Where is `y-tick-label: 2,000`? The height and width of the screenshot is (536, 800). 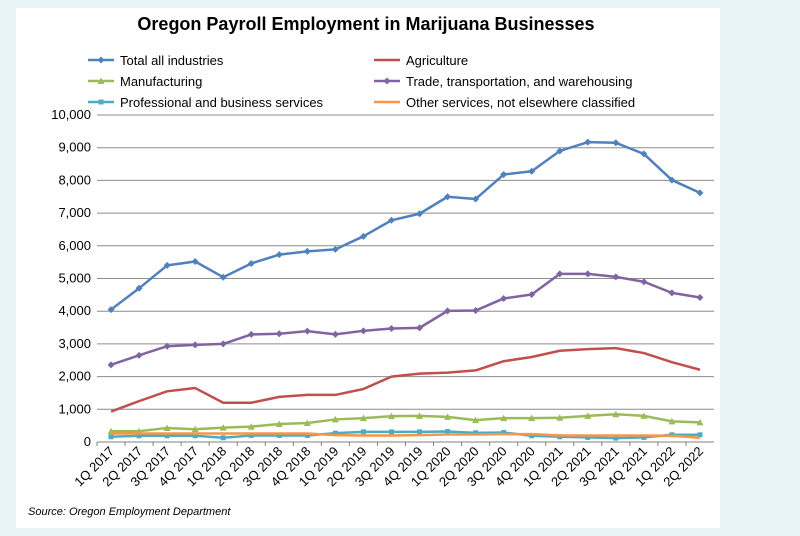 y-tick-label: 2,000 is located at coordinates (74, 376).